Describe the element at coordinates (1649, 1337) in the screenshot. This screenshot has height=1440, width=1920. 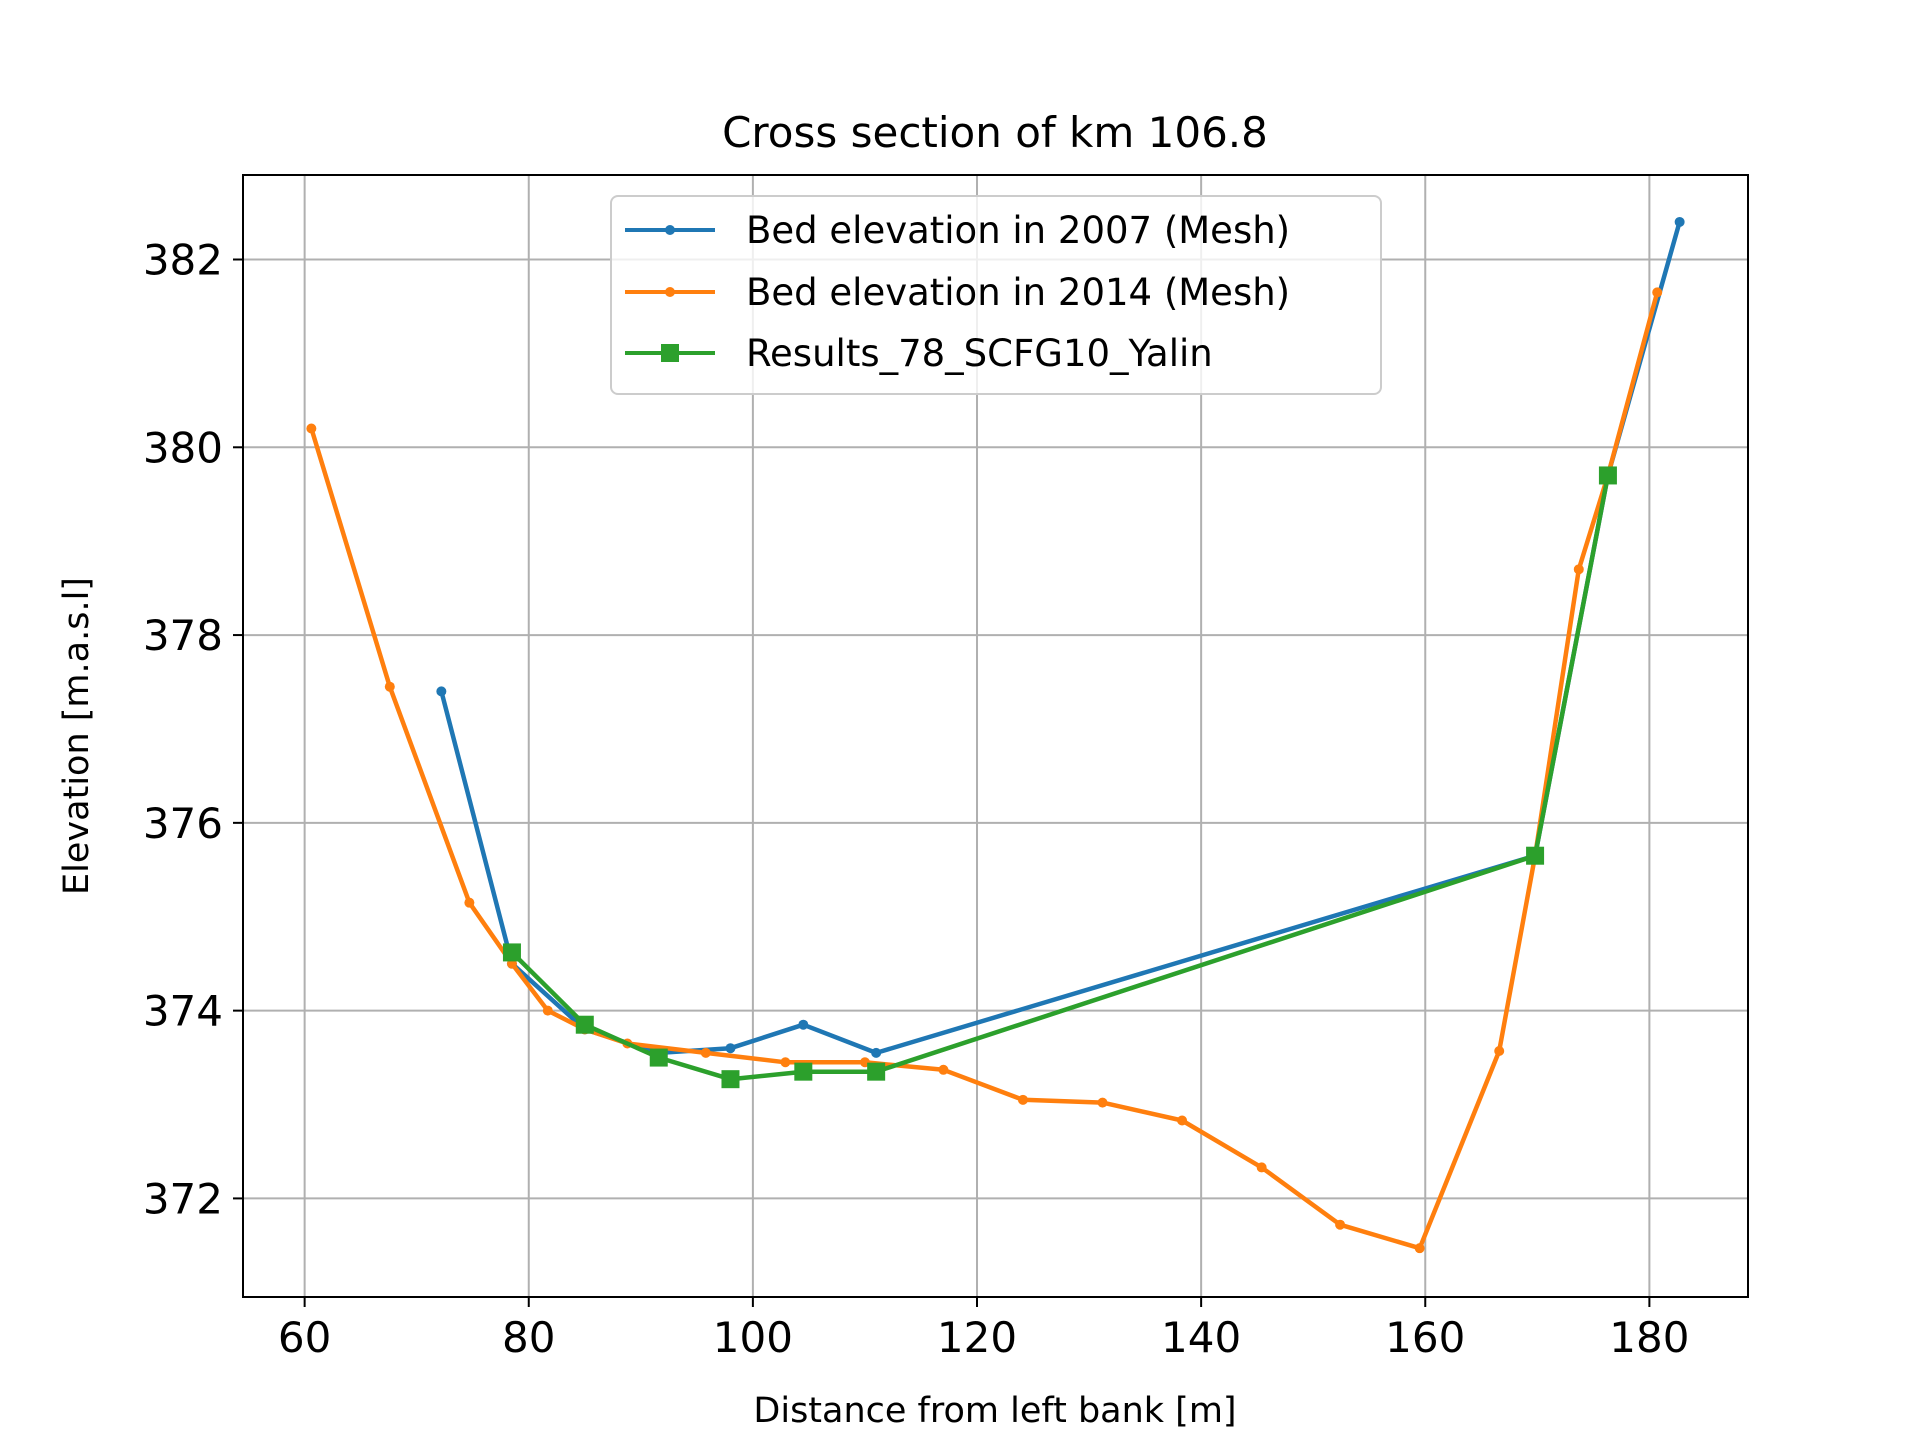
I see `x-tick-label: 180` at that location.